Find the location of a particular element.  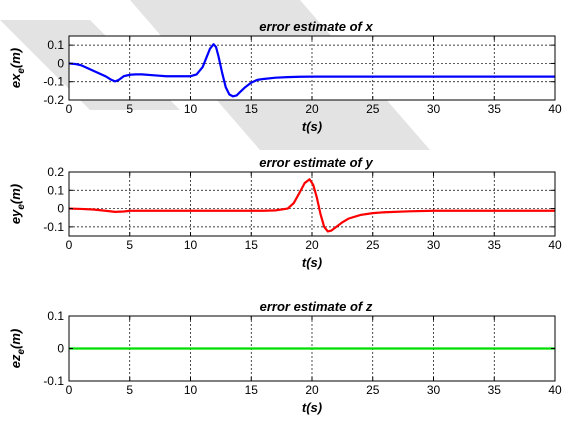

y-axis-label-main: ey is located at coordinates (15, 216).